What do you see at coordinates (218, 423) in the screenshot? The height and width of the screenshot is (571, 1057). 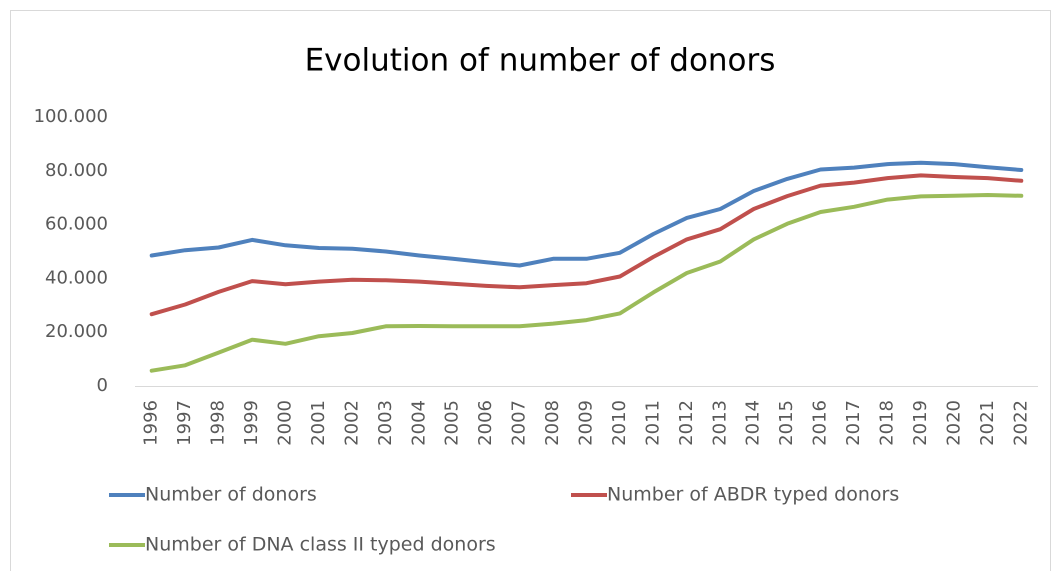 I see `x-tick-label: 1998` at bounding box center [218, 423].